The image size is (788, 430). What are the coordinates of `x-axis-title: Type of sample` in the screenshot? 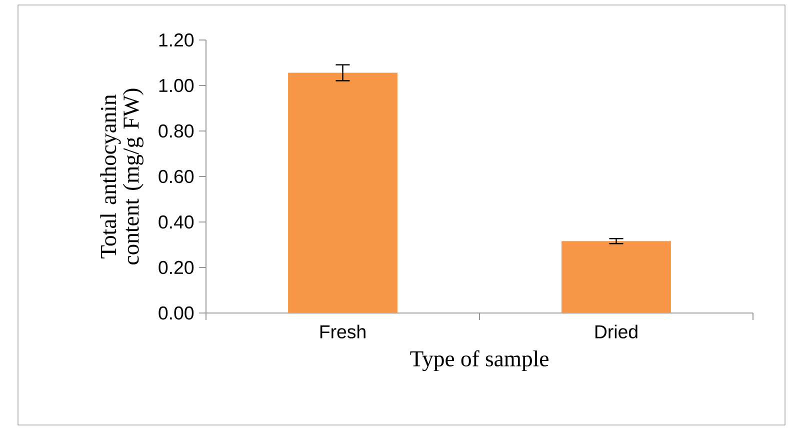 It's located at (479, 361).